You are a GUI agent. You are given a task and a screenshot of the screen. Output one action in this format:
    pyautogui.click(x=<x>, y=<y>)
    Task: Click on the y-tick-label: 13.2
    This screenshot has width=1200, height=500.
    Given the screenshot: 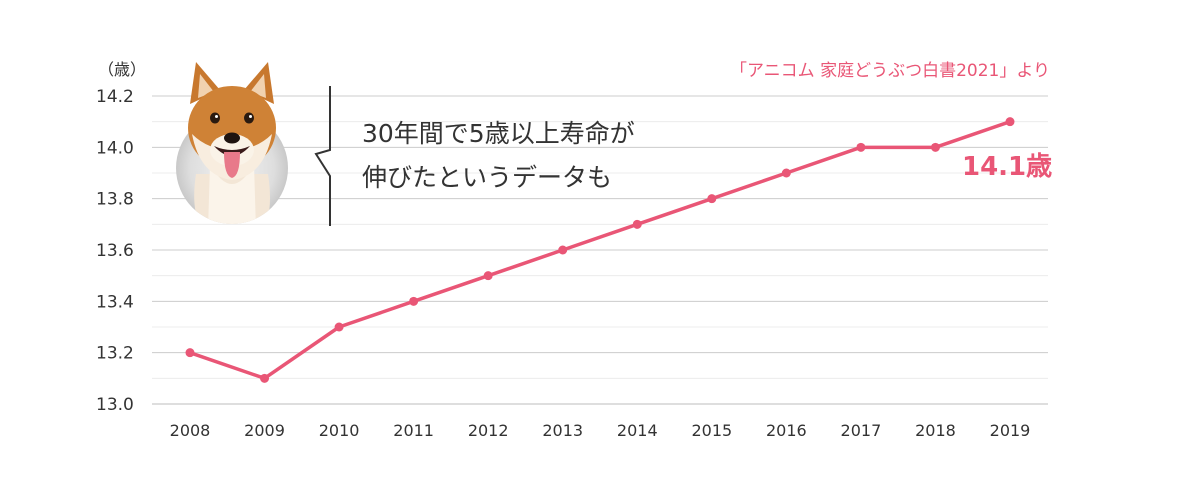 What is the action you would take?
    pyautogui.click(x=115, y=354)
    